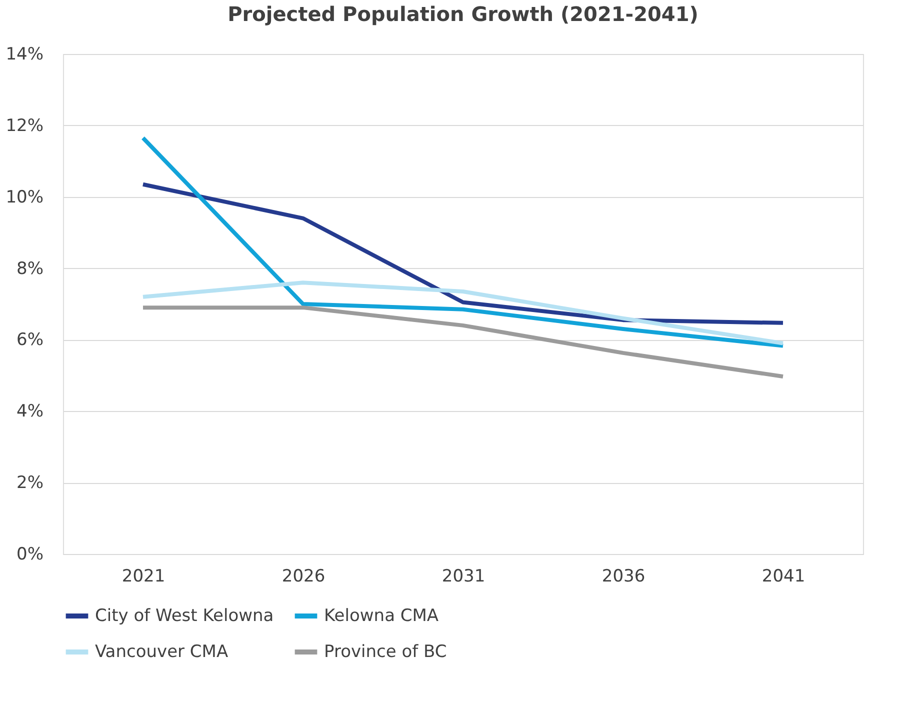 The height and width of the screenshot is (727, 921). I want to click on y-tick-label: 10%, so click(25, 197).